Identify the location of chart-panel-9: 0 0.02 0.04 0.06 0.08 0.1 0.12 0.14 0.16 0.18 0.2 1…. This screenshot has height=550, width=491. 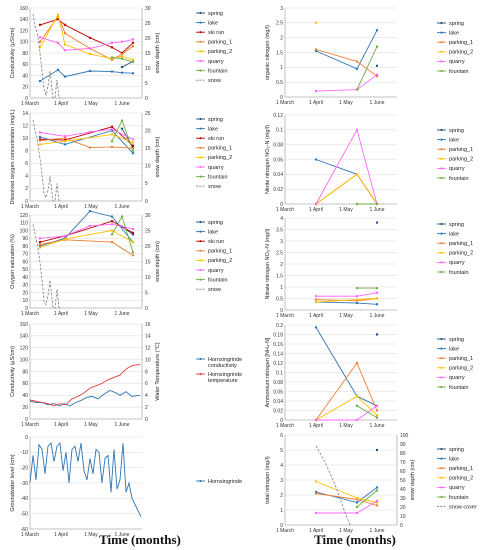
(369, 376).